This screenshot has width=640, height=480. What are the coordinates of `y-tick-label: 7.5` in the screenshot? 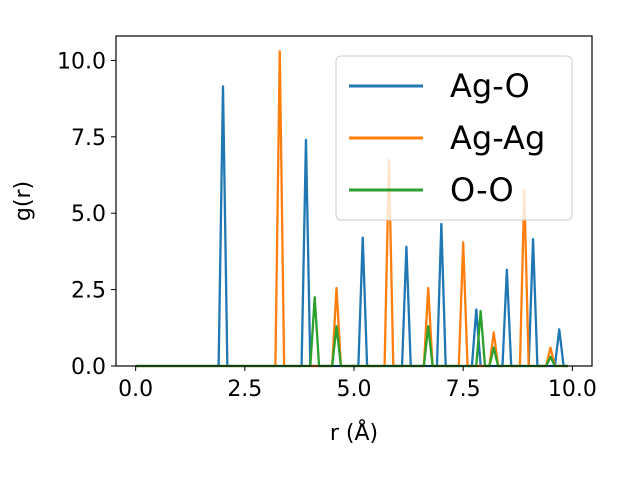 It's located at (88, 138).